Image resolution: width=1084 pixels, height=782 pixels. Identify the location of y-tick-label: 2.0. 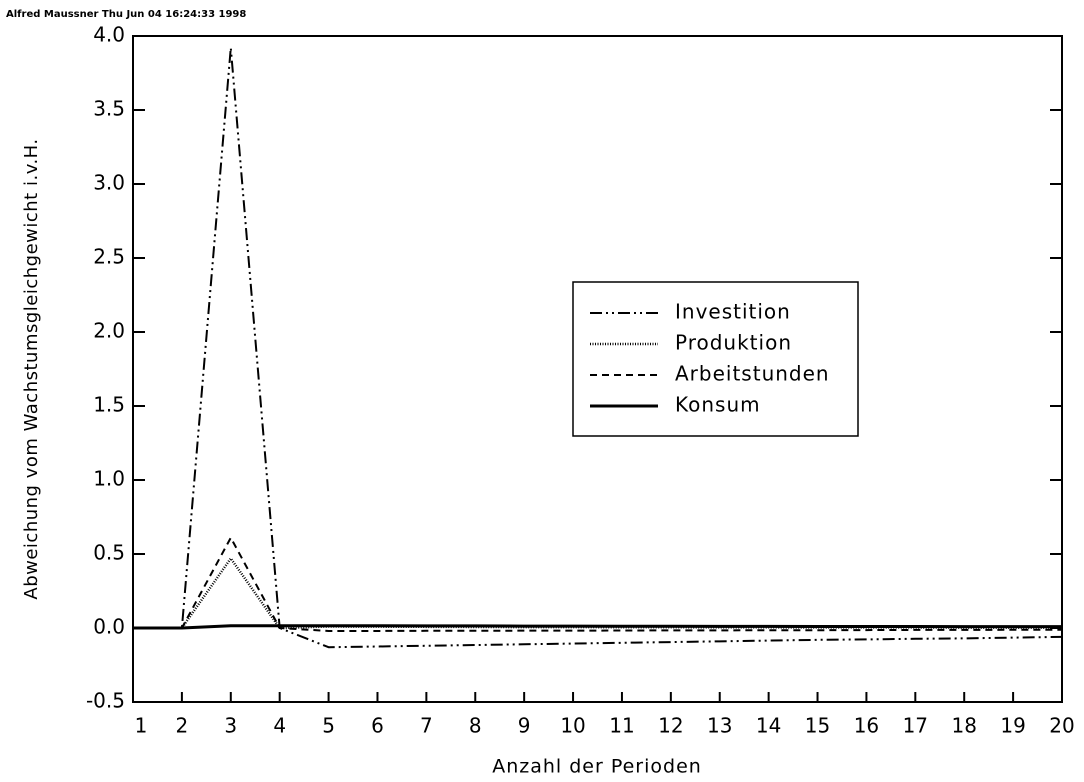
(109, 331).